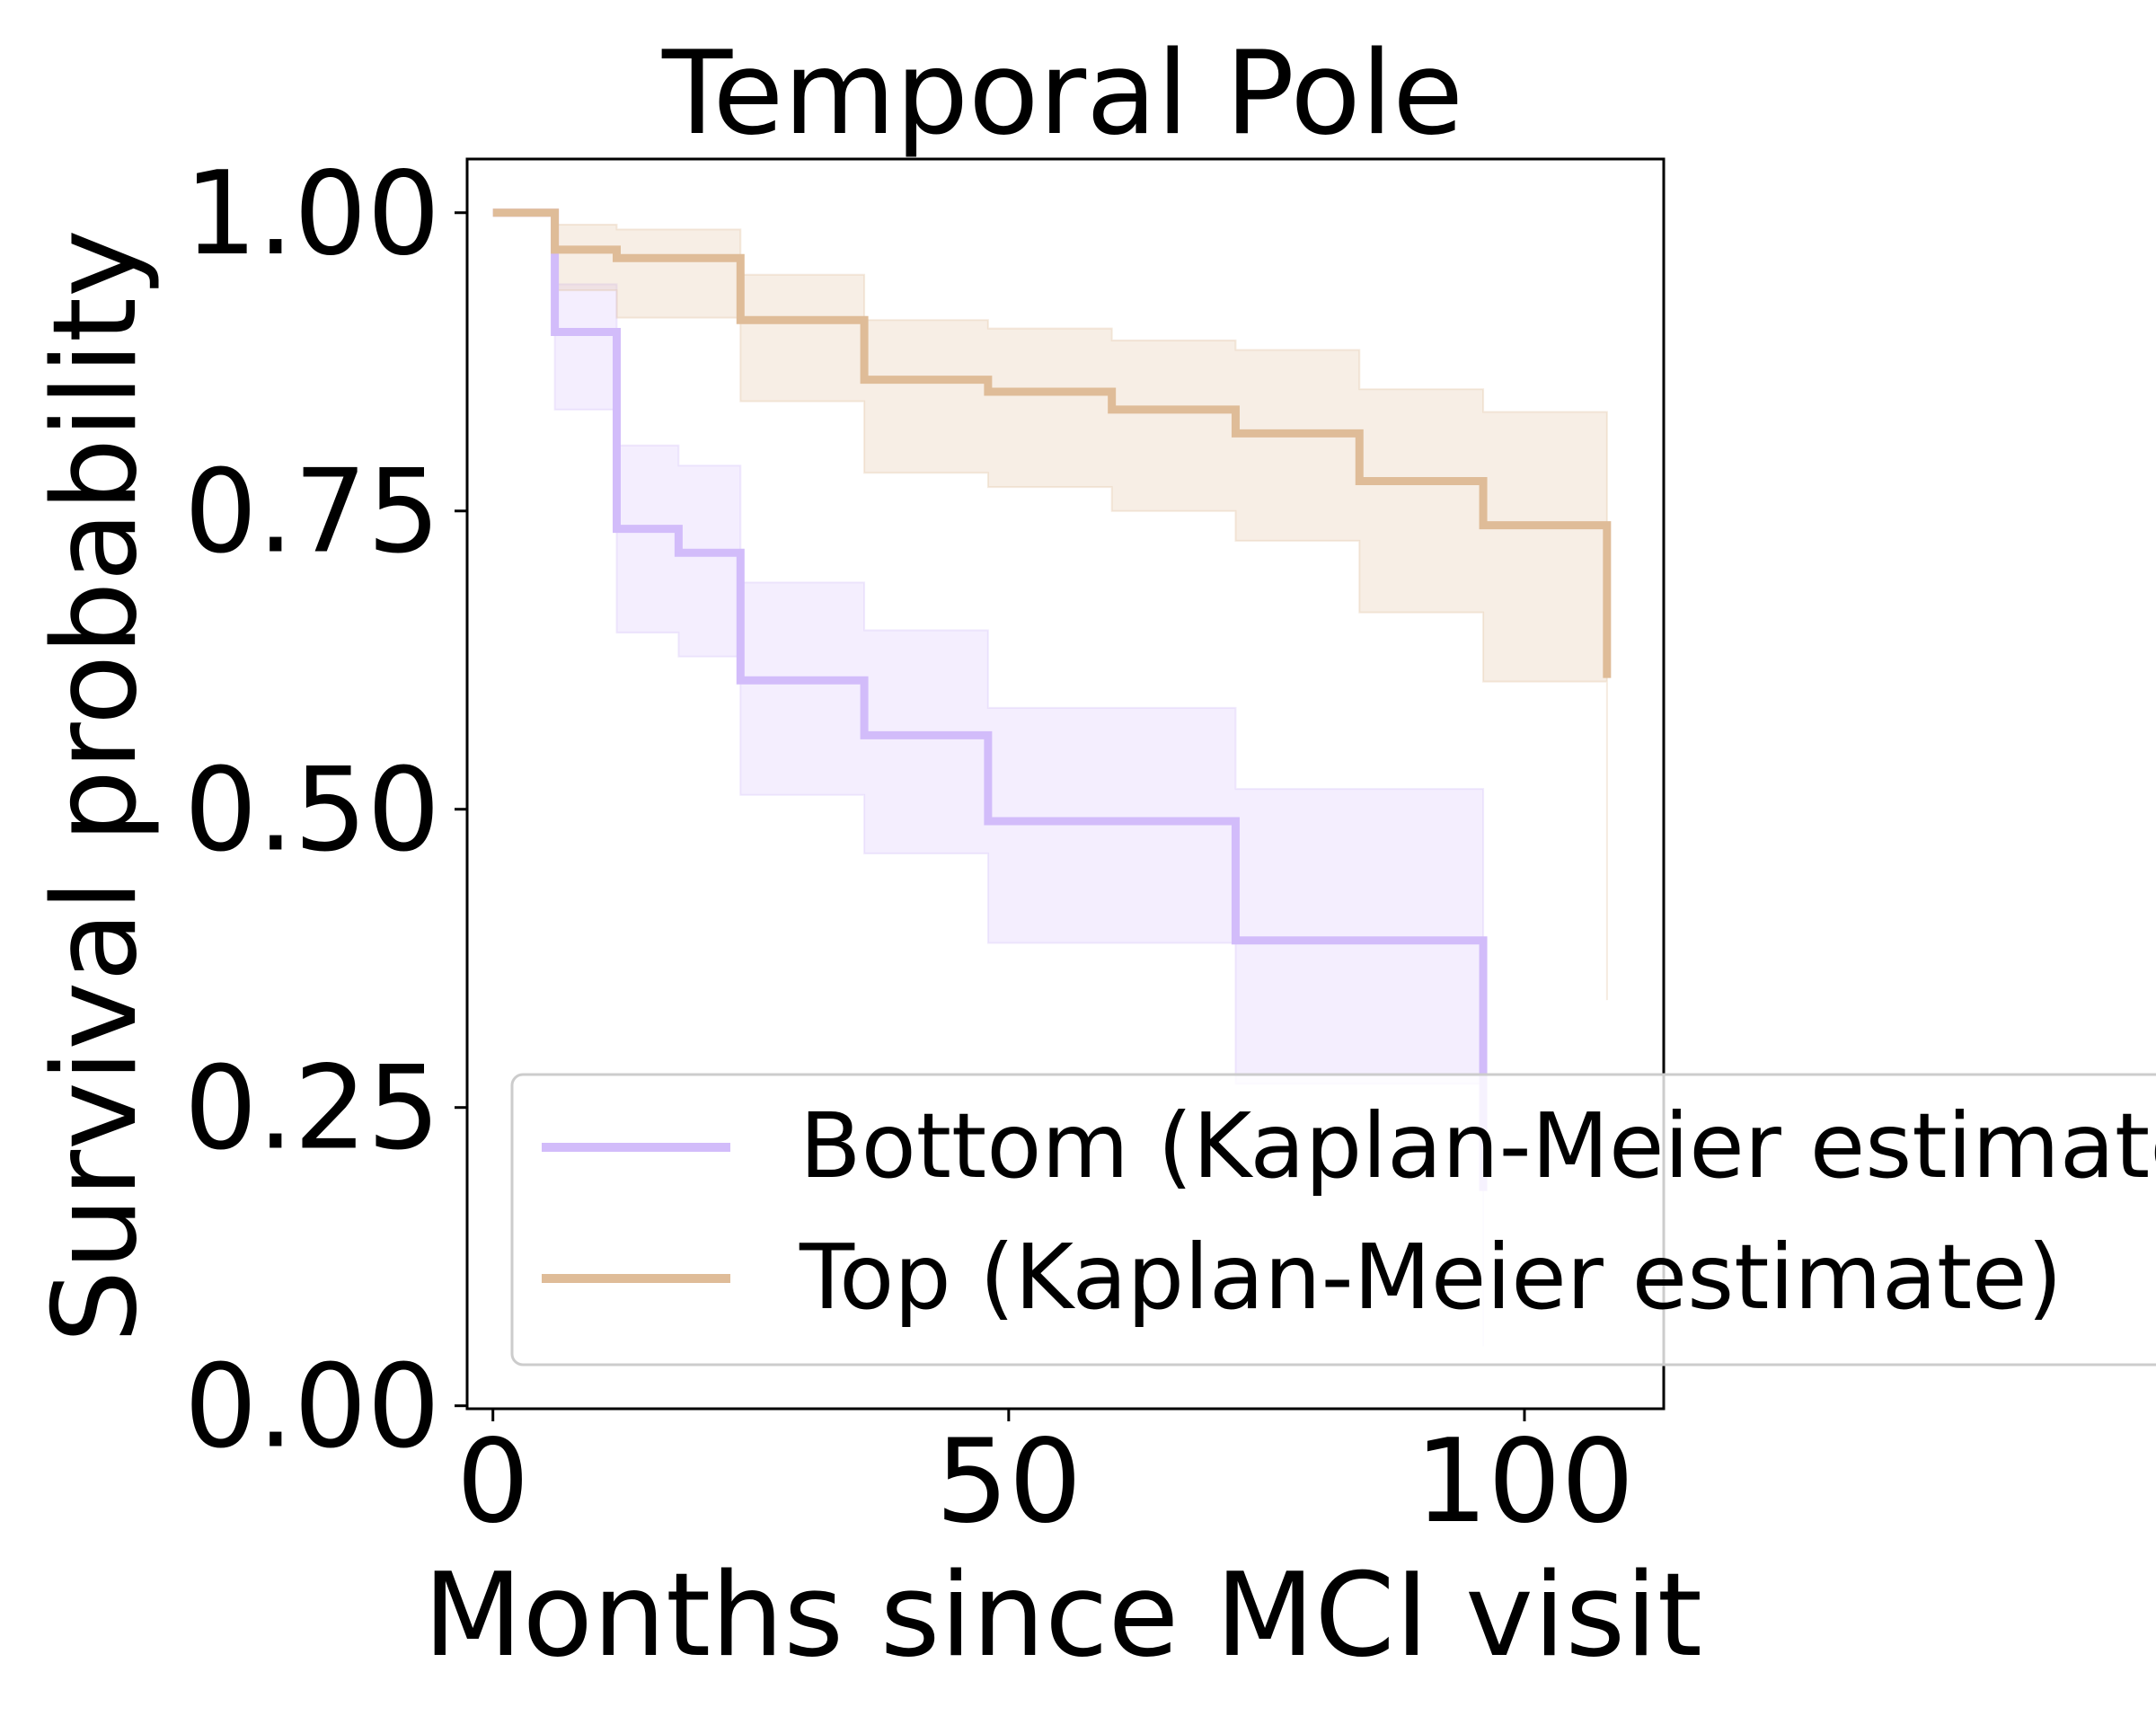  I want to click on x-tick-label: 50, so click(1008, 1482).